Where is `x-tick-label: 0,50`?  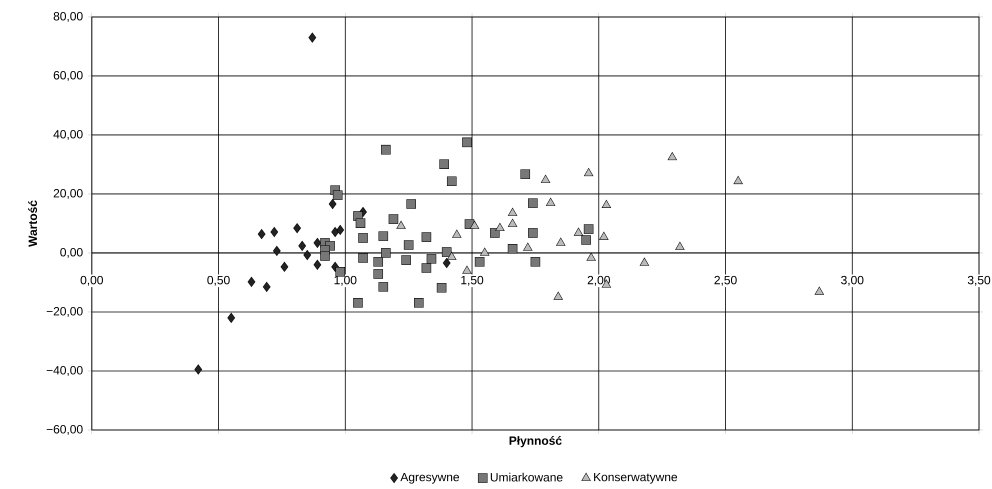 x-tick-label: 0,50 is located at coordinates (218, 281).